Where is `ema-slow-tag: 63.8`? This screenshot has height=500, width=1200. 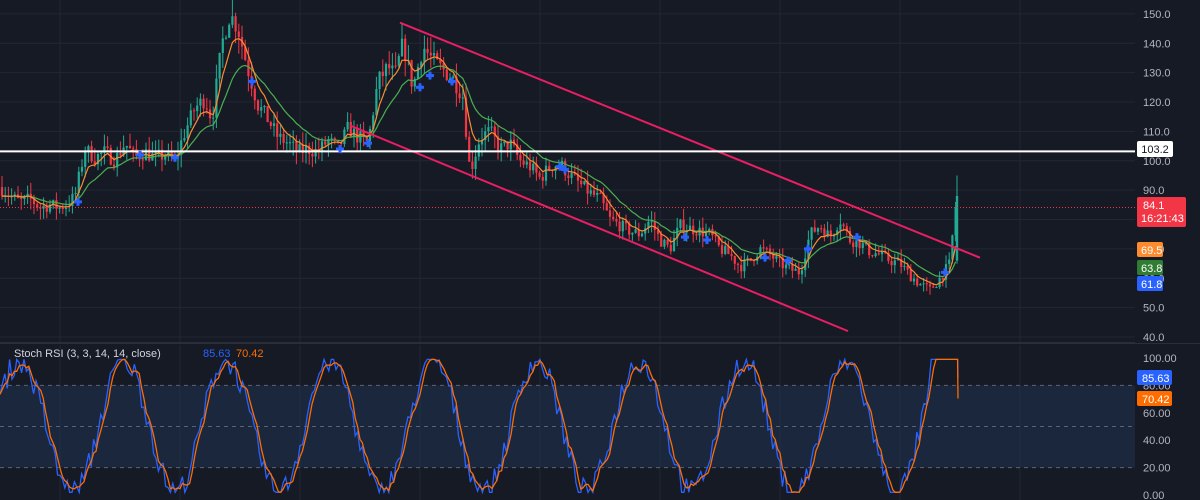
ema-slow-tag: 63.8 is located at coordinates (1150, 267).